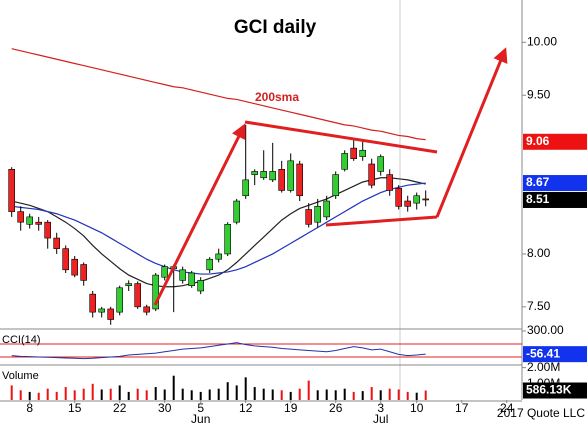 The image size is (587, 423). I want to click on month-label: Jul, so click(380, 417).